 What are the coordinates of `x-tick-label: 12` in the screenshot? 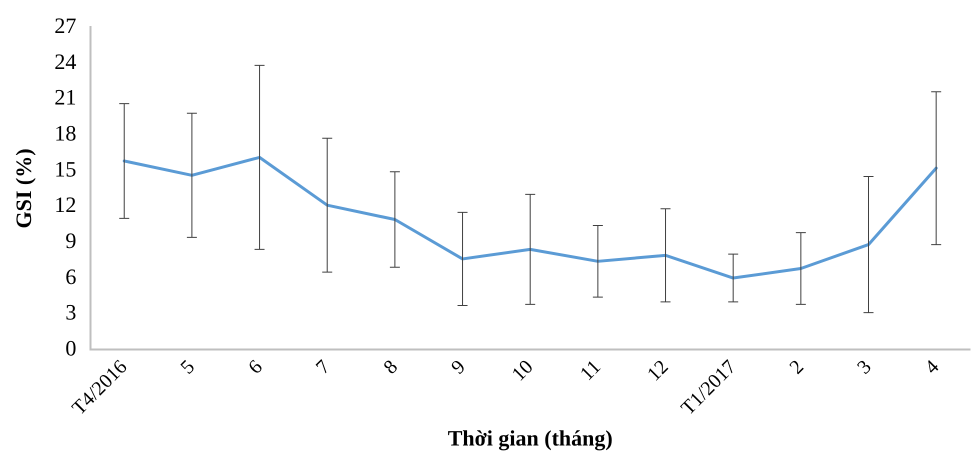 It's located at (658, 371).